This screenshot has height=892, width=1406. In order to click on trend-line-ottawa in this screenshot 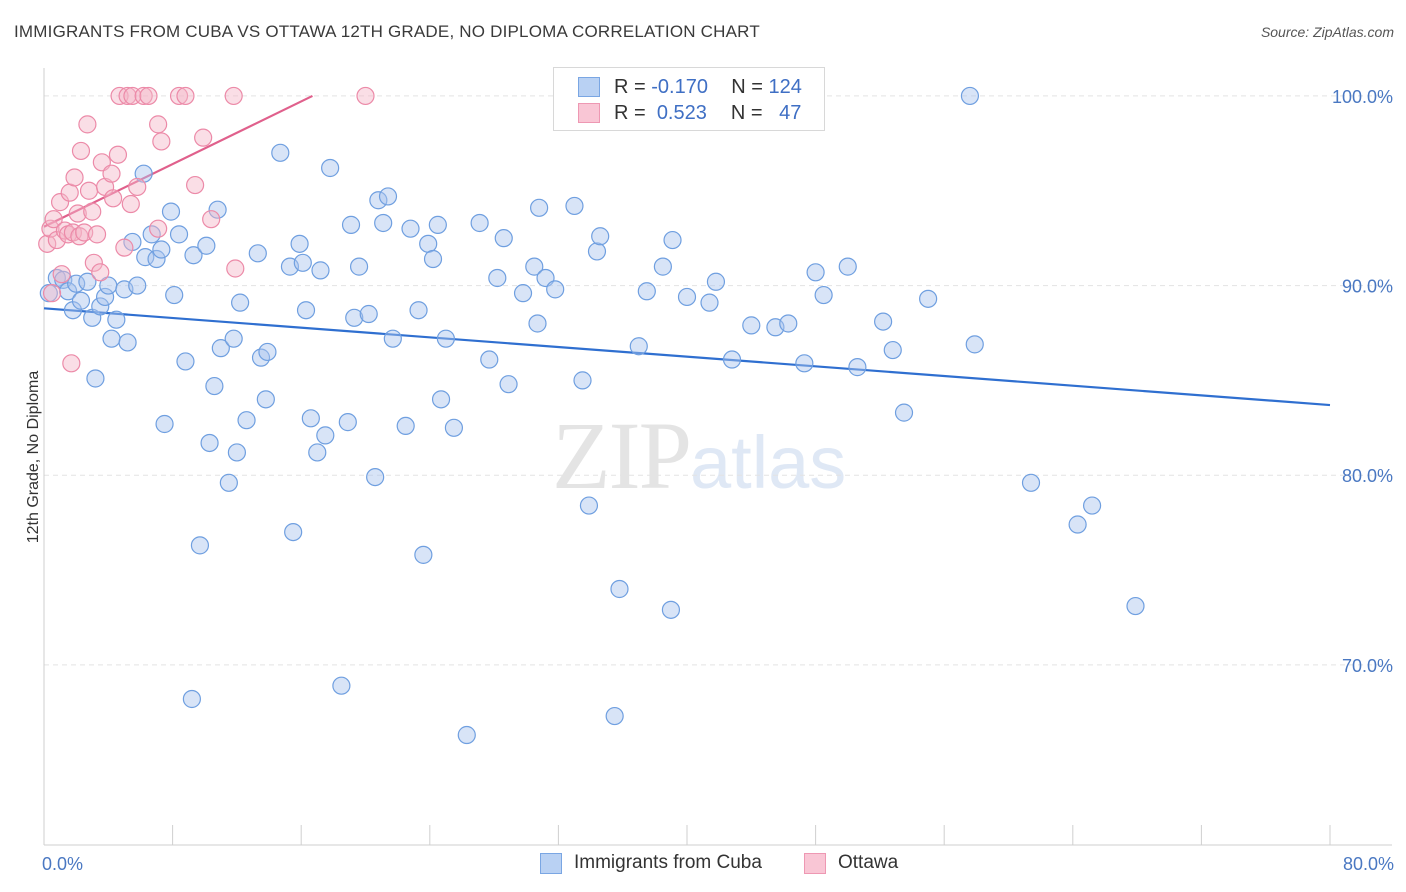, I will do `click(178, 161)`.